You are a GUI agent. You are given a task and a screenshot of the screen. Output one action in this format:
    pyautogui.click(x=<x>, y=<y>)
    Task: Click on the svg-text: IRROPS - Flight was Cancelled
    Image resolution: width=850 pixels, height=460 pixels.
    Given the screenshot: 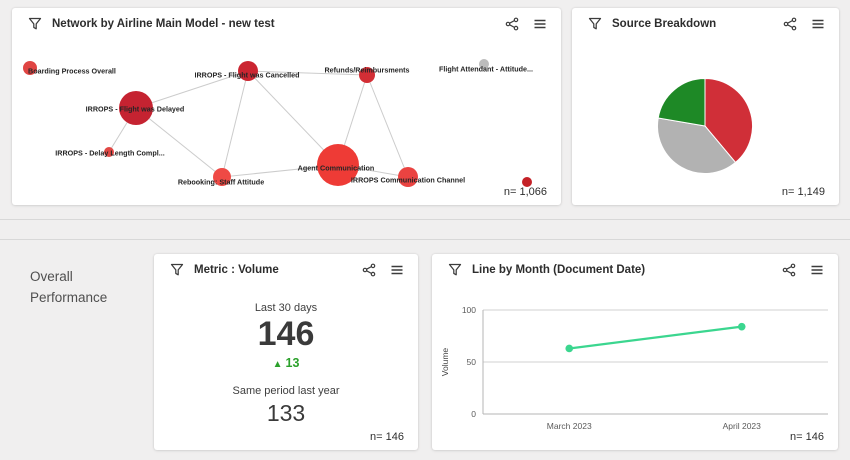 What is the action you would take?
    pyautogui.click(x=246, y=75)
    